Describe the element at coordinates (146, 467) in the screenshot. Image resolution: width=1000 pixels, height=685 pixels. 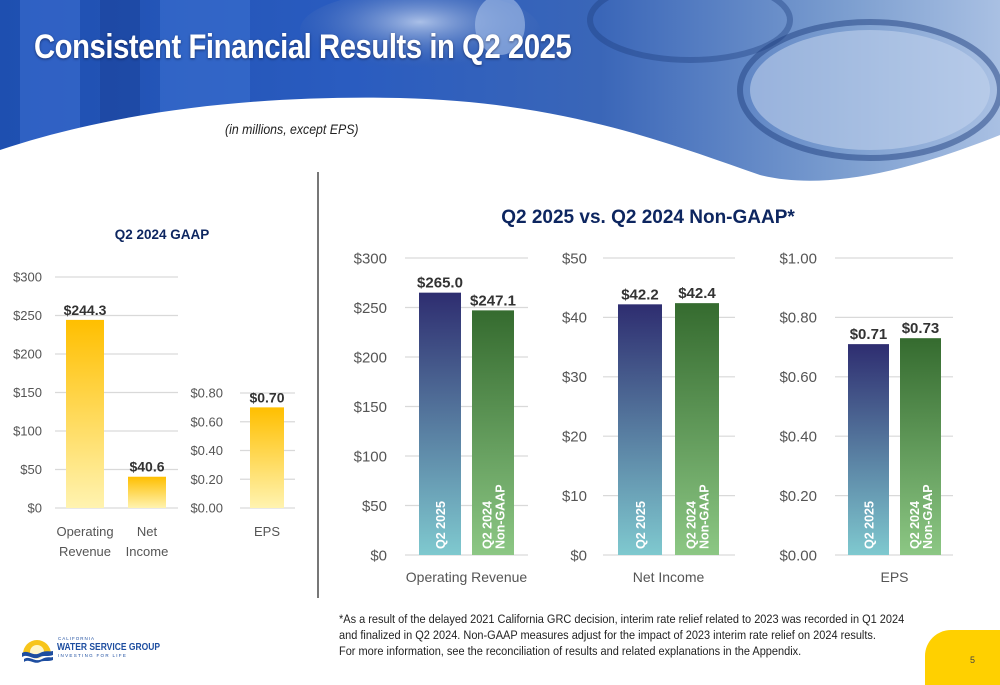
I see `data-label: $40.6` at that location.